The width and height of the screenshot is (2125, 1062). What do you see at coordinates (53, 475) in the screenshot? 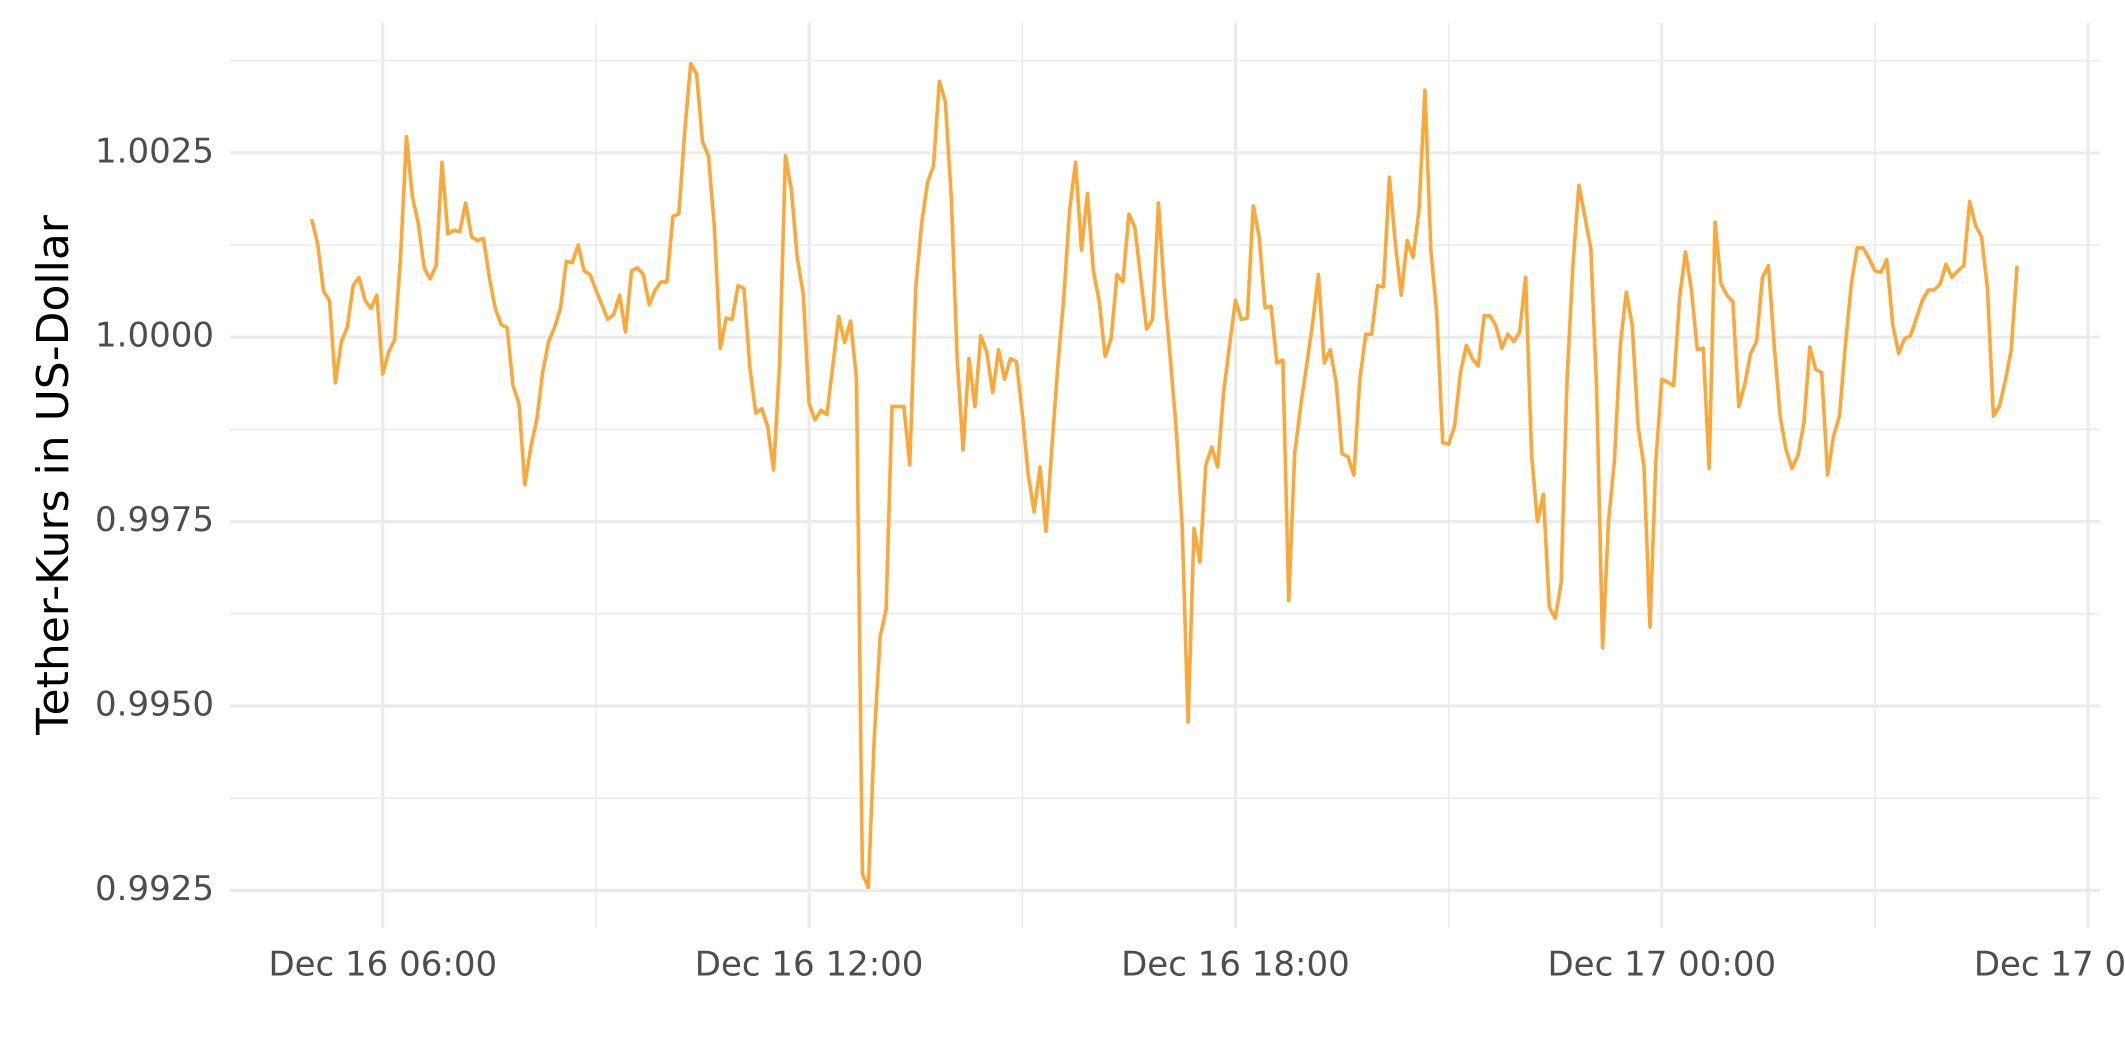
I see `y-axis-title: Tether-Kurs in US-Dollar` at bounding box center [53, 475].